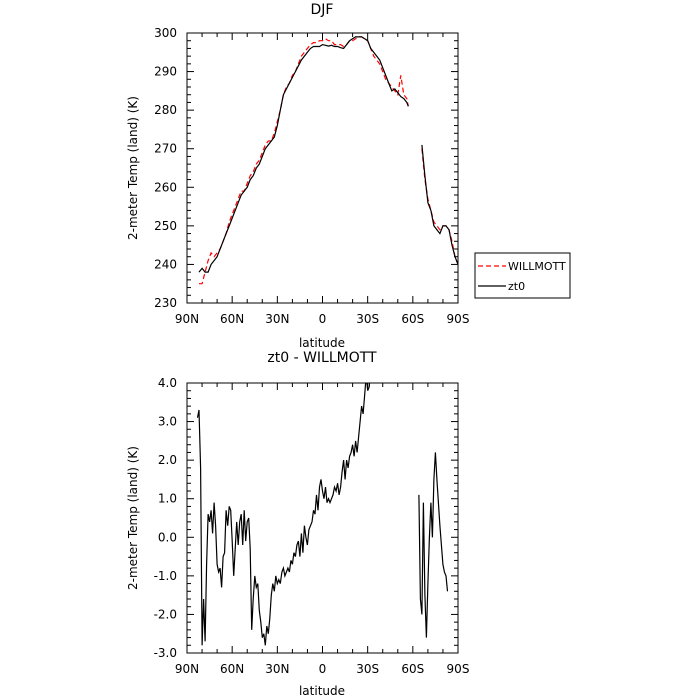 This screenshot has height=700, width=700. What do you see at coordinates (165, 149) in the screenshot?
I see `top-y-tick-label: 270` at bounding box center [165, 149].